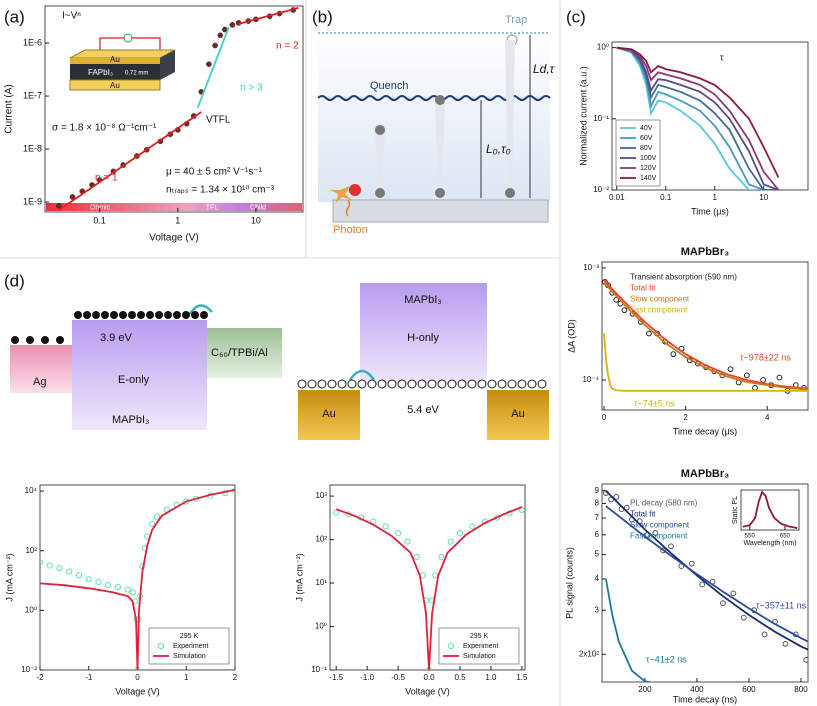 This screenshot has height=706, width=817. What do you see at coordinates (128, 38) in the screenshot?
I see `meter` at bounding box center [128, 38].